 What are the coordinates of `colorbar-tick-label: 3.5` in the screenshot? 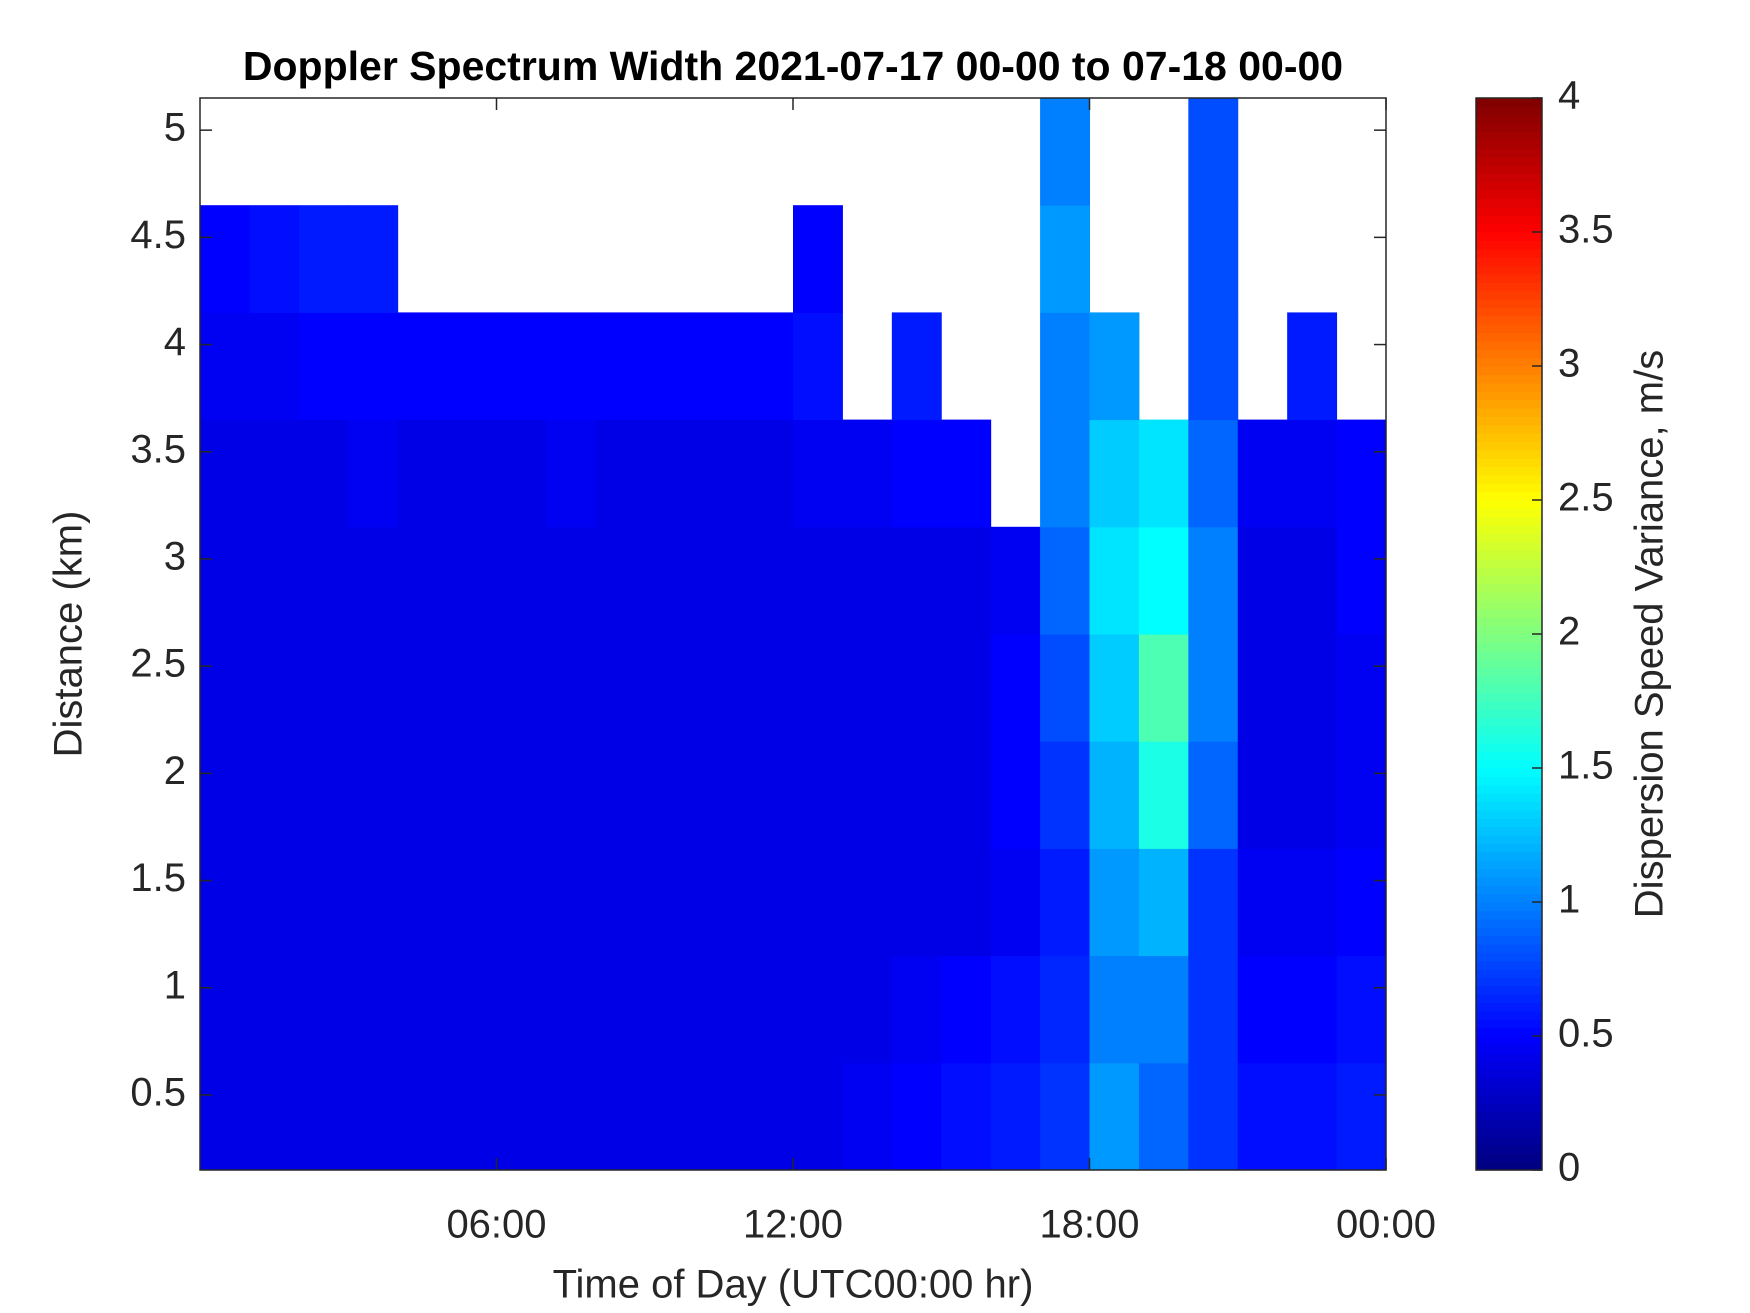 It's located at (1586, 230).